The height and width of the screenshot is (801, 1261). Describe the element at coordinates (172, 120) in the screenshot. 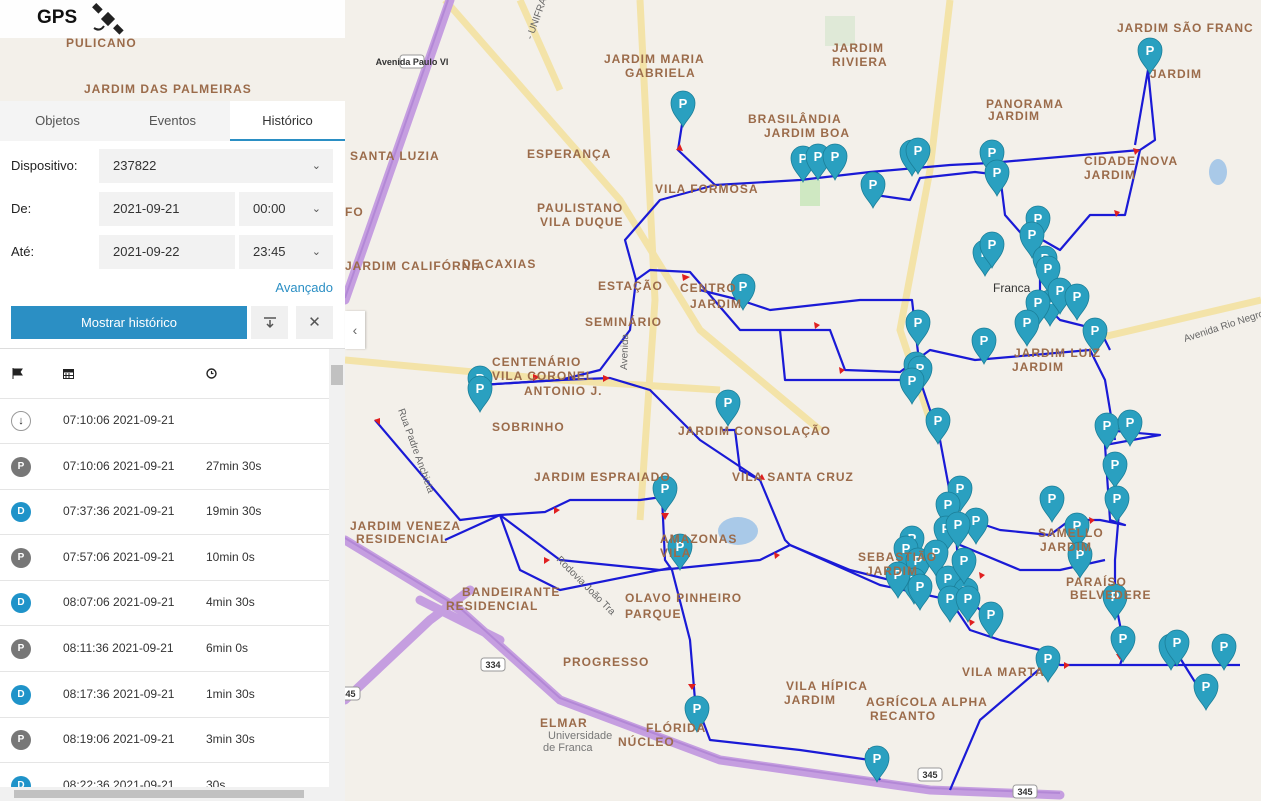

I see `tab-eventos: Eventos` at that location.